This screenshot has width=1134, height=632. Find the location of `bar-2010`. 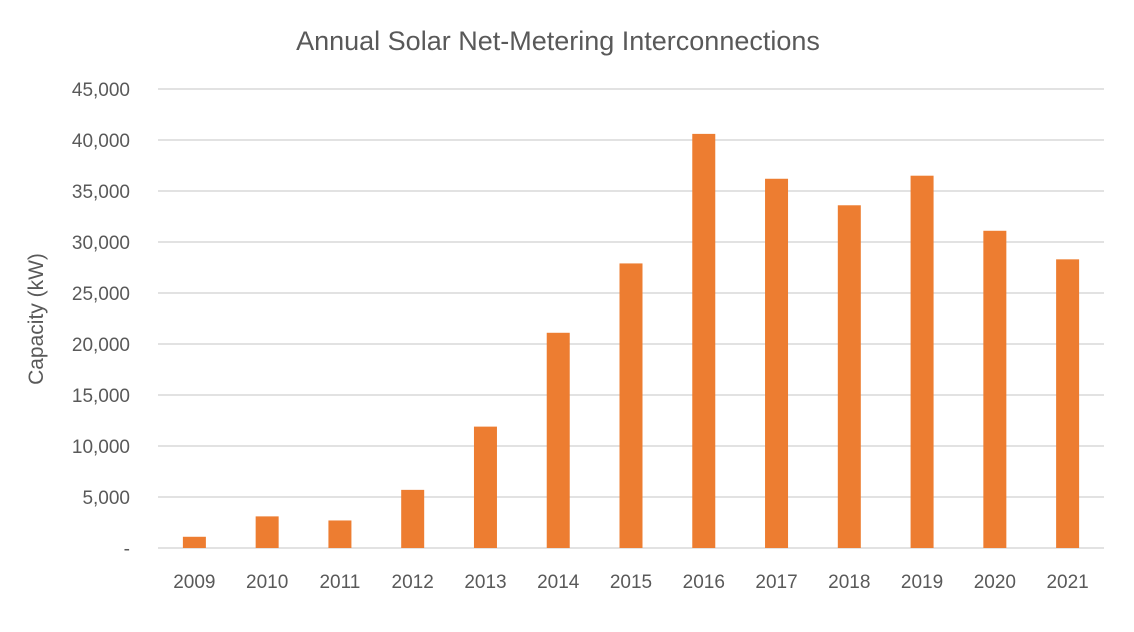

bar-2010 is located at coordinates (267, 532).